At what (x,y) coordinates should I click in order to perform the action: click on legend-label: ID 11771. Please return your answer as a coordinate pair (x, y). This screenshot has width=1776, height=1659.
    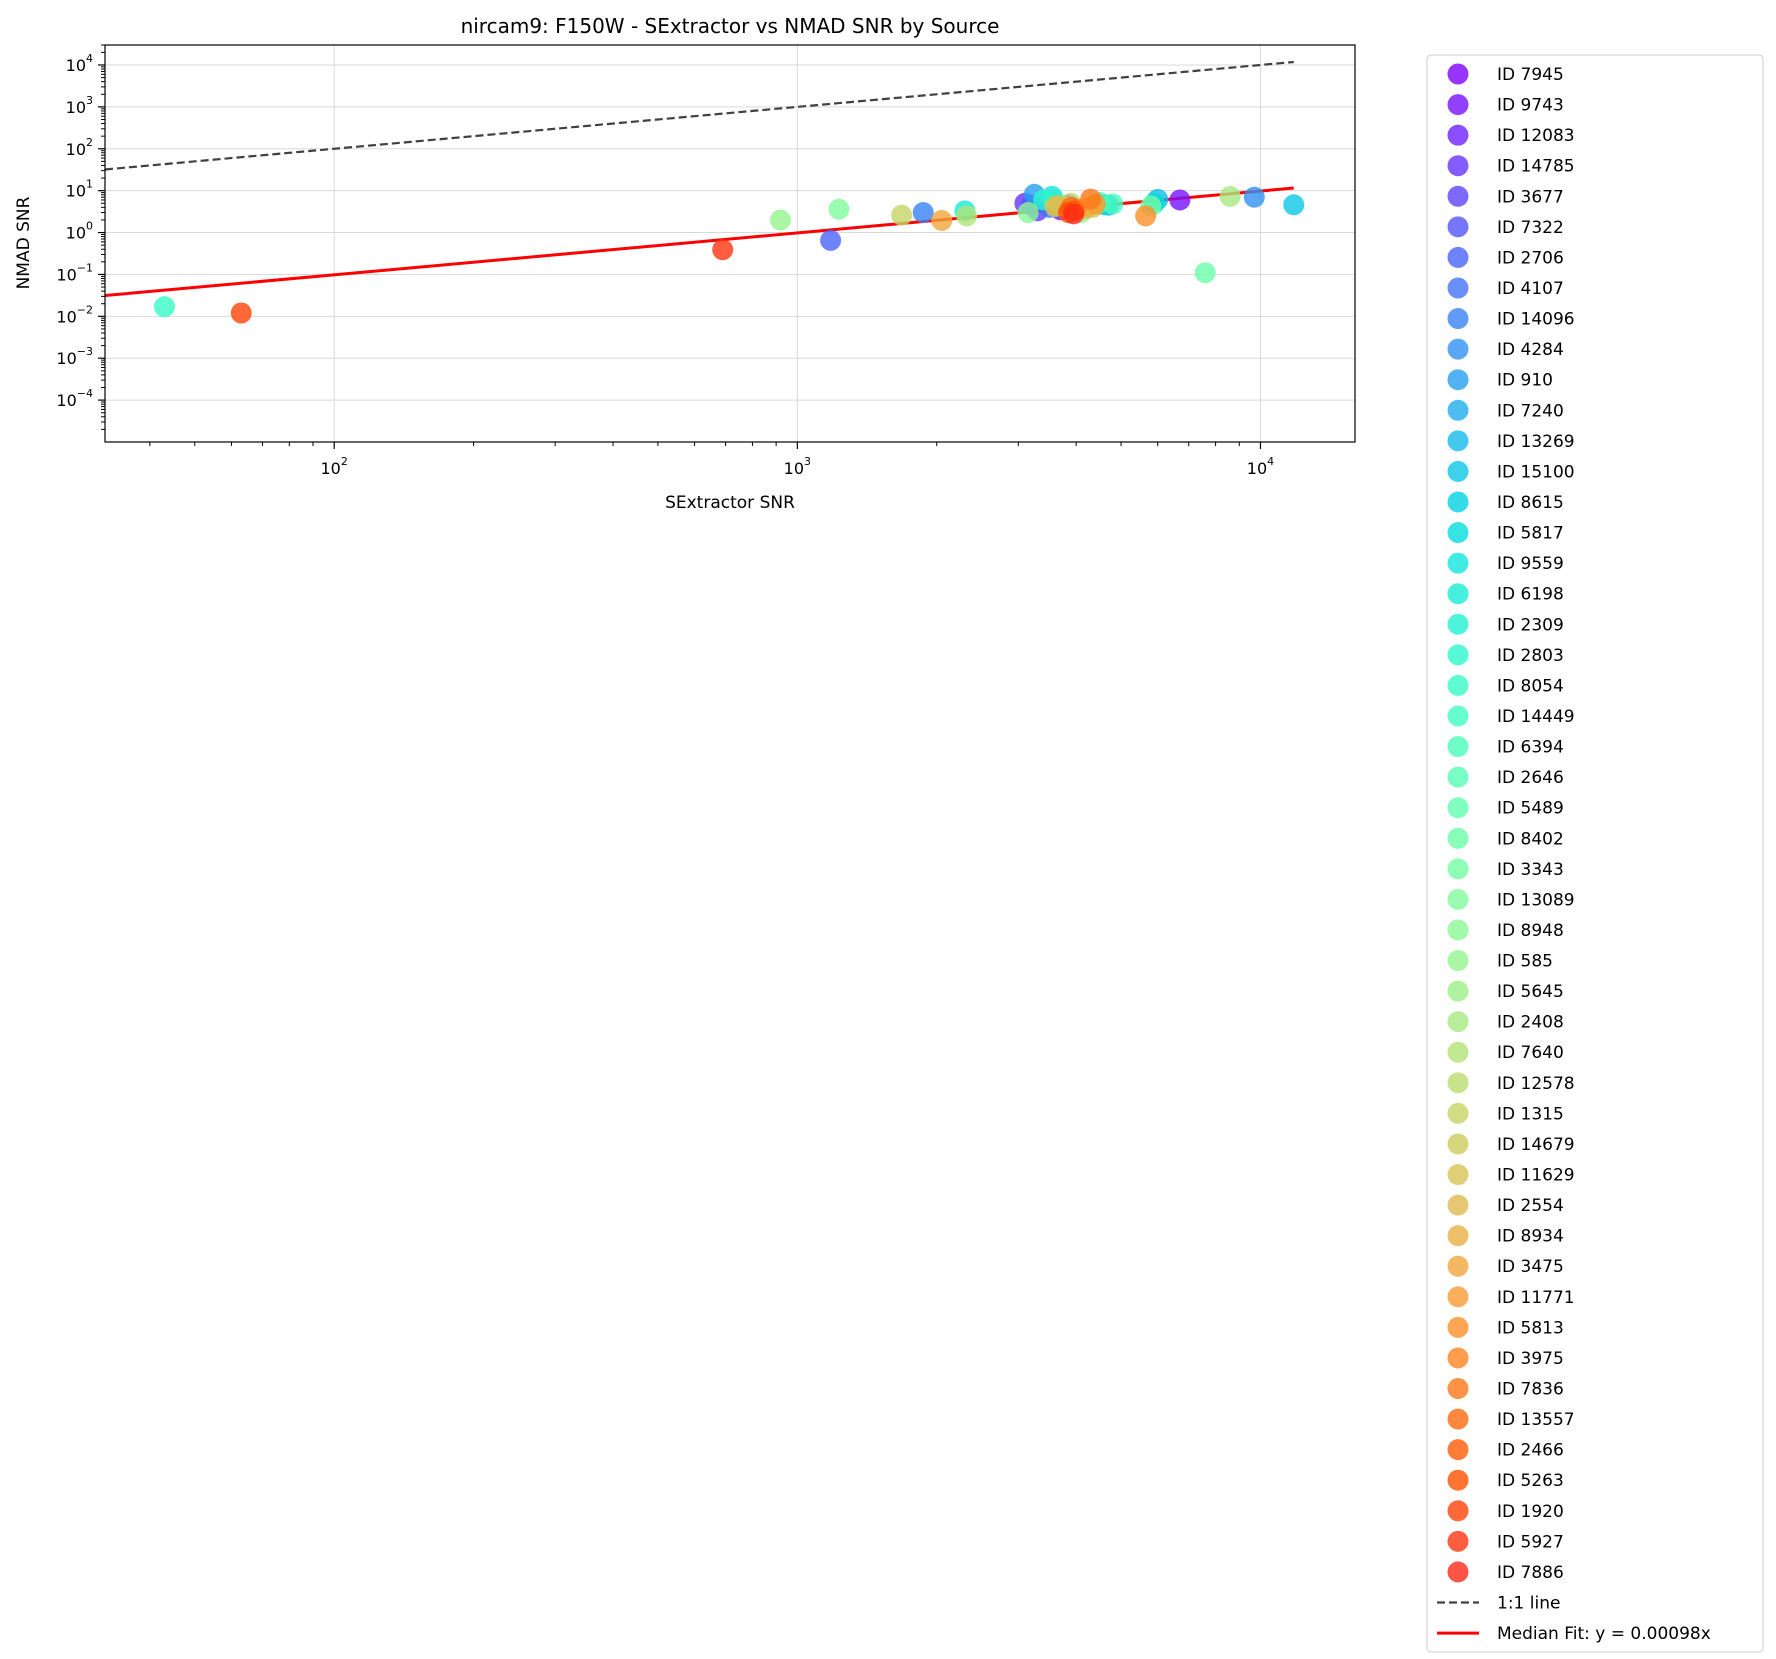
    Looking at the image, I should click on (1536, 1298).